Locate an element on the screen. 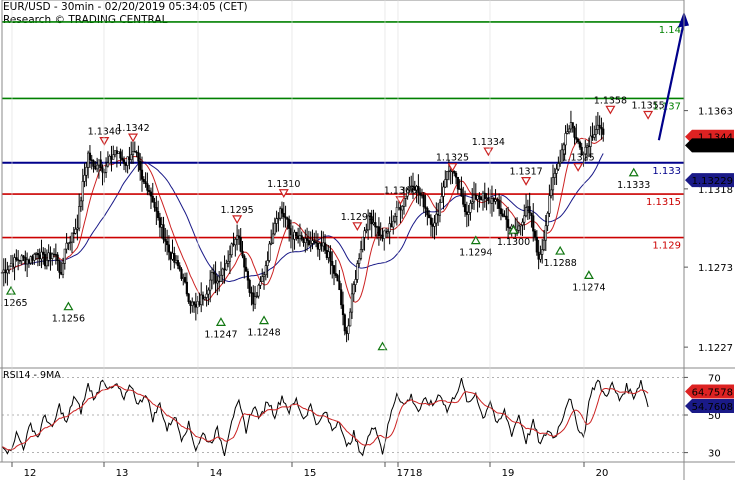 The width and height of the screenshot is (735, 480). current-price-badge-shape is located at coordinates (709, 145).